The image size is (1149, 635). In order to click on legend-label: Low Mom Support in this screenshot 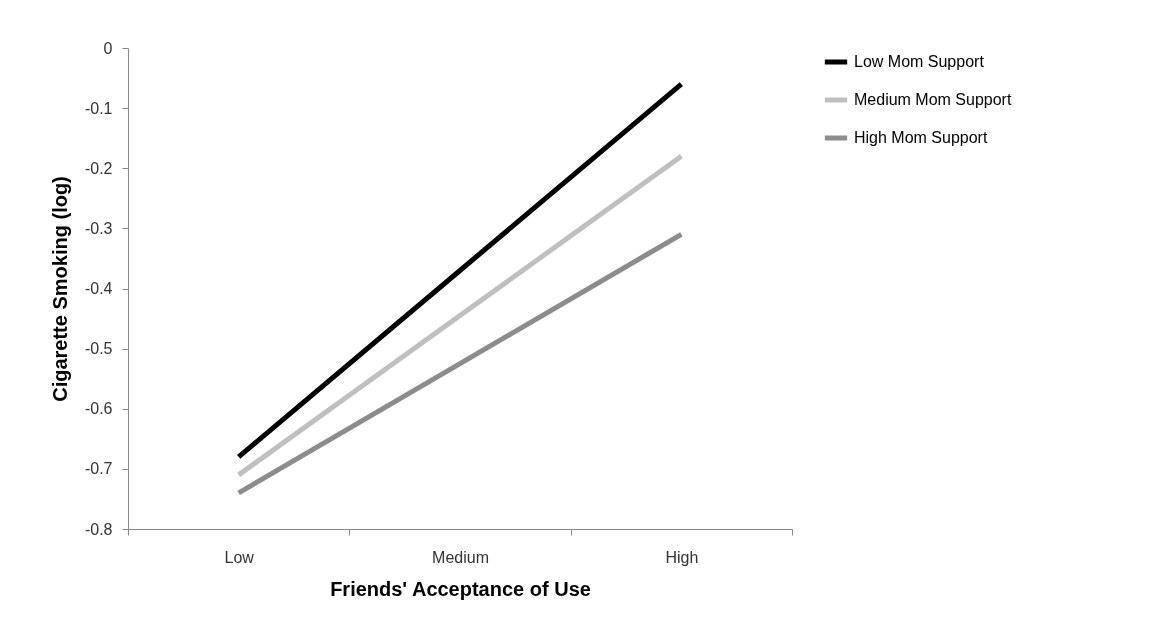, I will do `click(919, 61)`.